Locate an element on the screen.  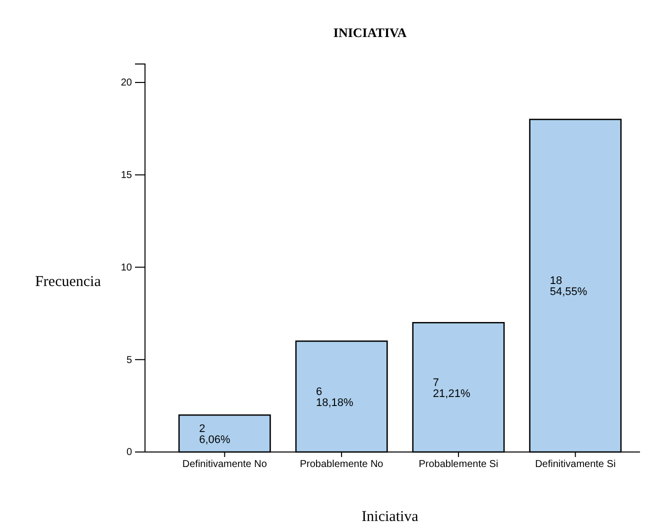
y-tick-label: 5 is located at coordinates (129, 360).